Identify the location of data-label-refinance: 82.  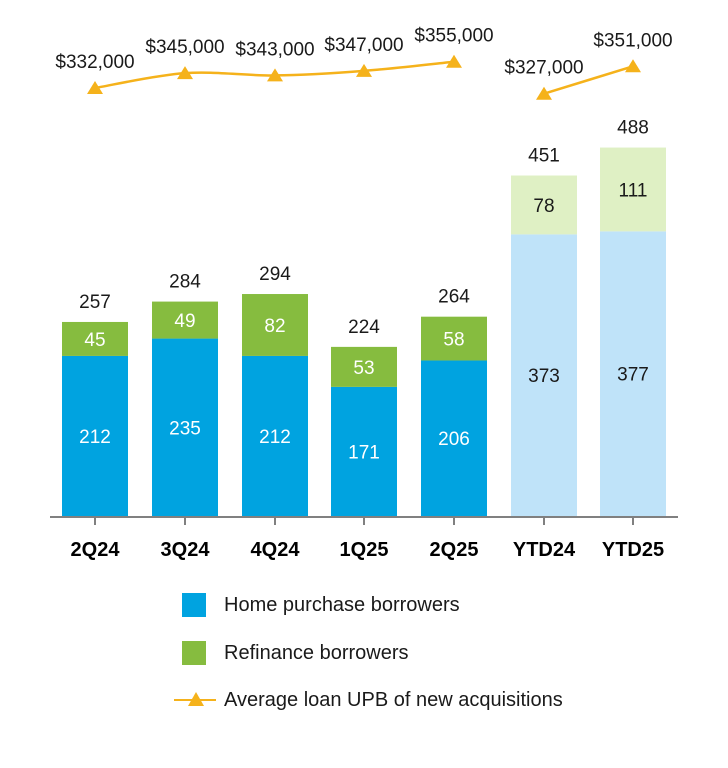
(274, 326).